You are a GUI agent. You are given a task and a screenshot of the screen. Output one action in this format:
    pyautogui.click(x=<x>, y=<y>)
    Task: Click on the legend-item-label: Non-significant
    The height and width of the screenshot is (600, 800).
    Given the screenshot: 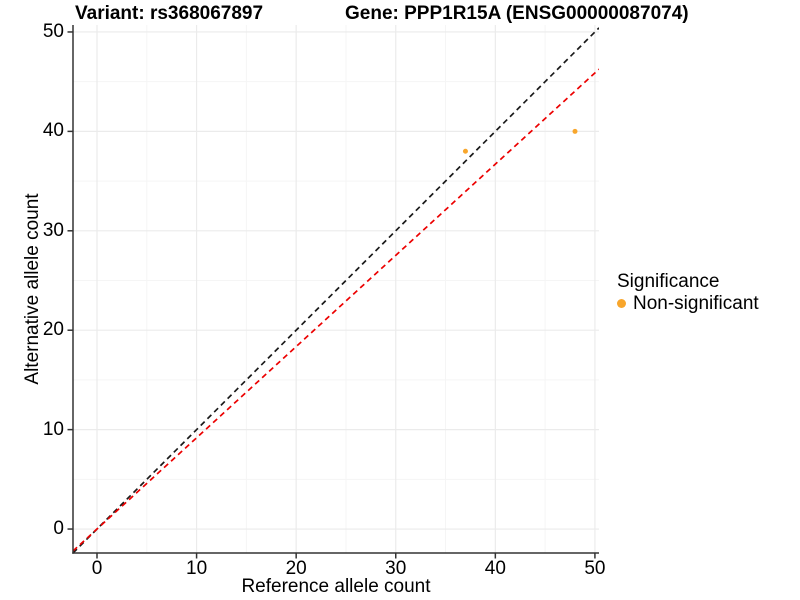 What is the action you would take?
    pyautogui.click(x=696, y=303)
    